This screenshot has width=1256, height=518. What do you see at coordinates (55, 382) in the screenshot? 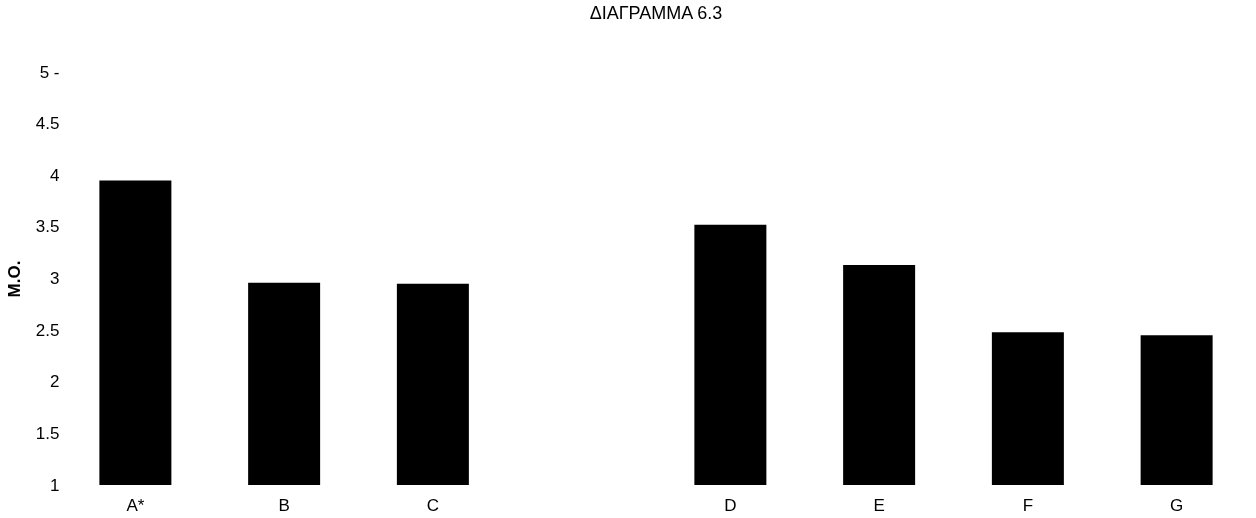
I see `y-tick-label: 2` at bounding box center [55, 382].